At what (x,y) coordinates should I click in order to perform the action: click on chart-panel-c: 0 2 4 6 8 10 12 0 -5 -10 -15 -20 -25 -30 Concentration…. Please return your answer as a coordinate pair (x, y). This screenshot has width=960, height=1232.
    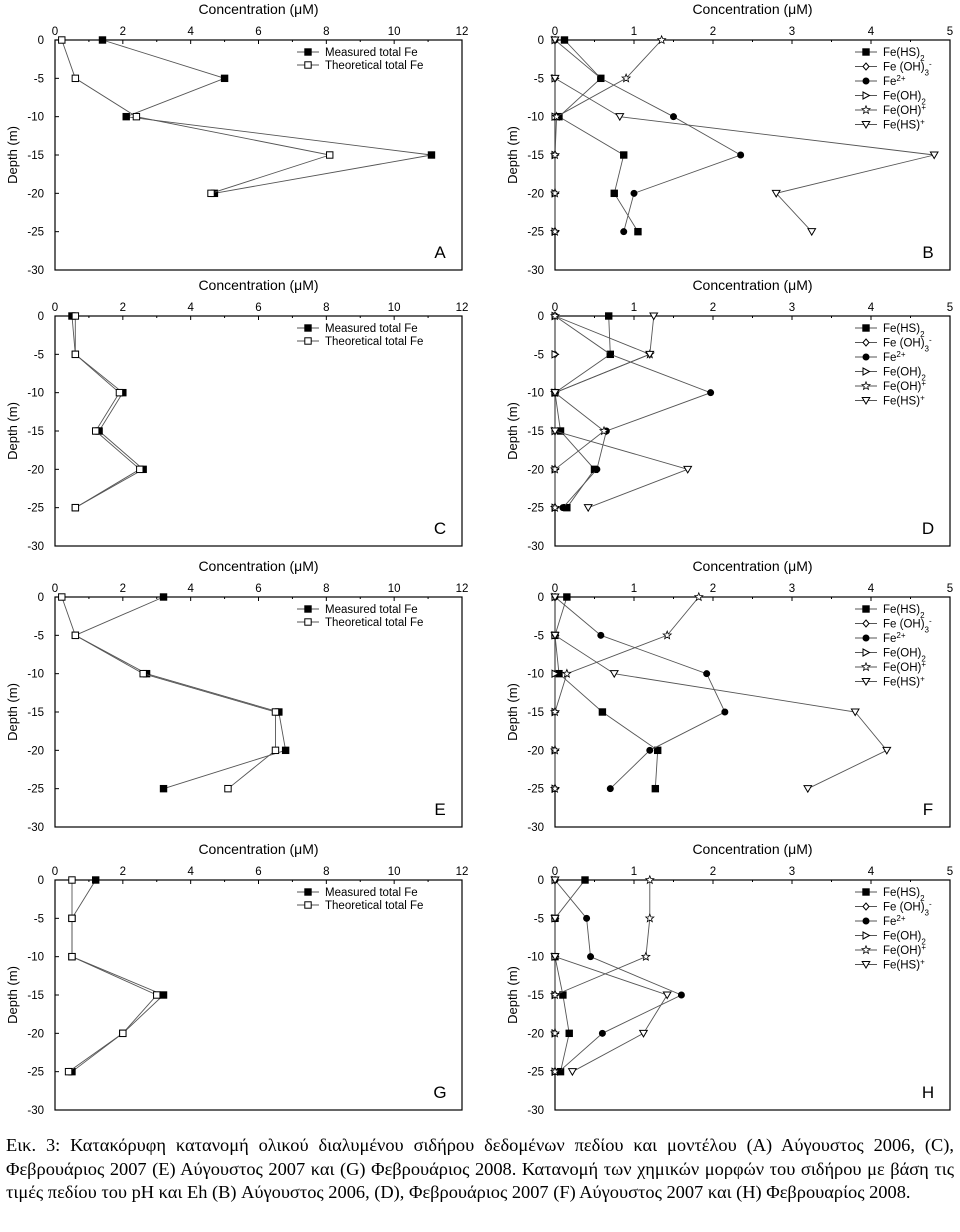
    Looking at the image, I should click on (236, 415).